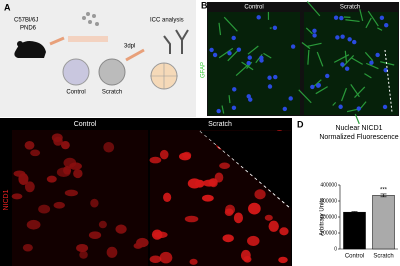 This screenshot has width=400, height=266. Describe the element at coordinates (328, 185) in the screenshot. I see `y-tick-label: 400000` at that location.